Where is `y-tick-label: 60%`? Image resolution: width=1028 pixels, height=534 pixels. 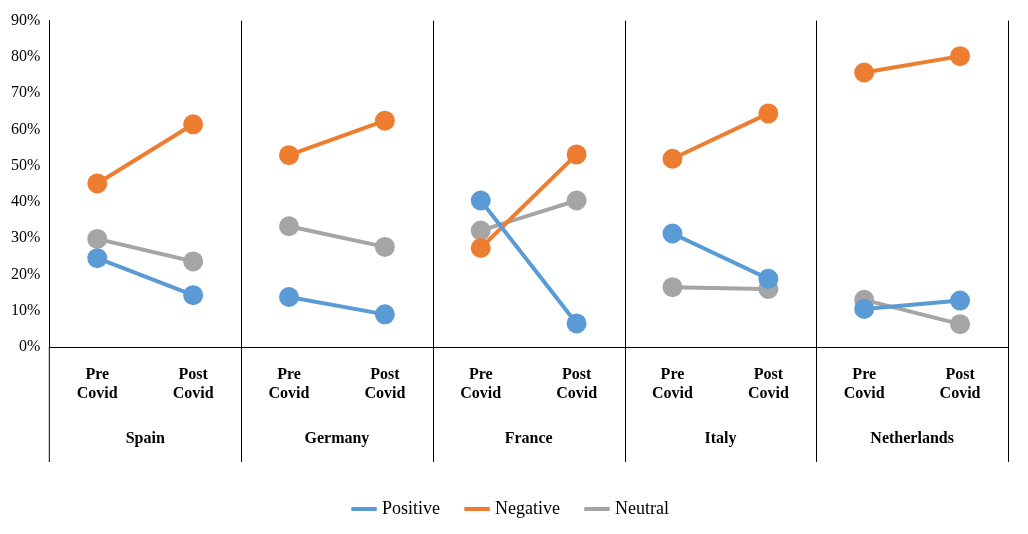
y-tick-label: 60% is located at coordinates (26, 128).